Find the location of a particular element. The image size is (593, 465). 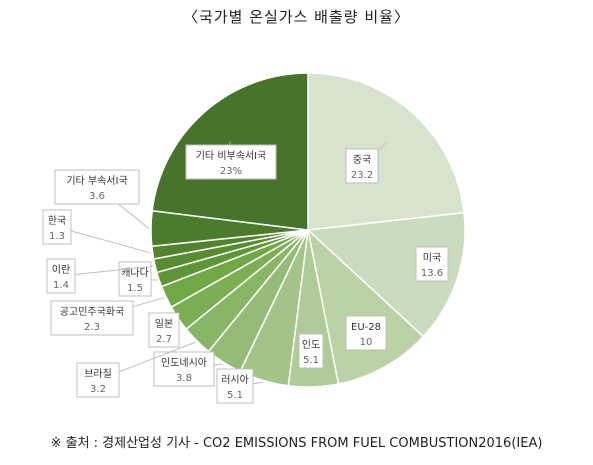

slice-label: 기타 부속서I국 is located at coordinates (96, 181).